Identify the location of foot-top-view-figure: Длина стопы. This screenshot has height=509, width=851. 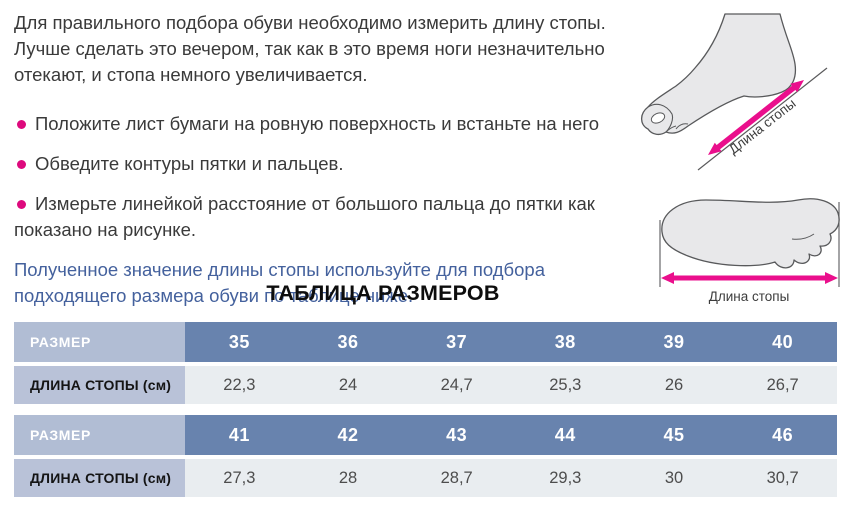
(749, 251).